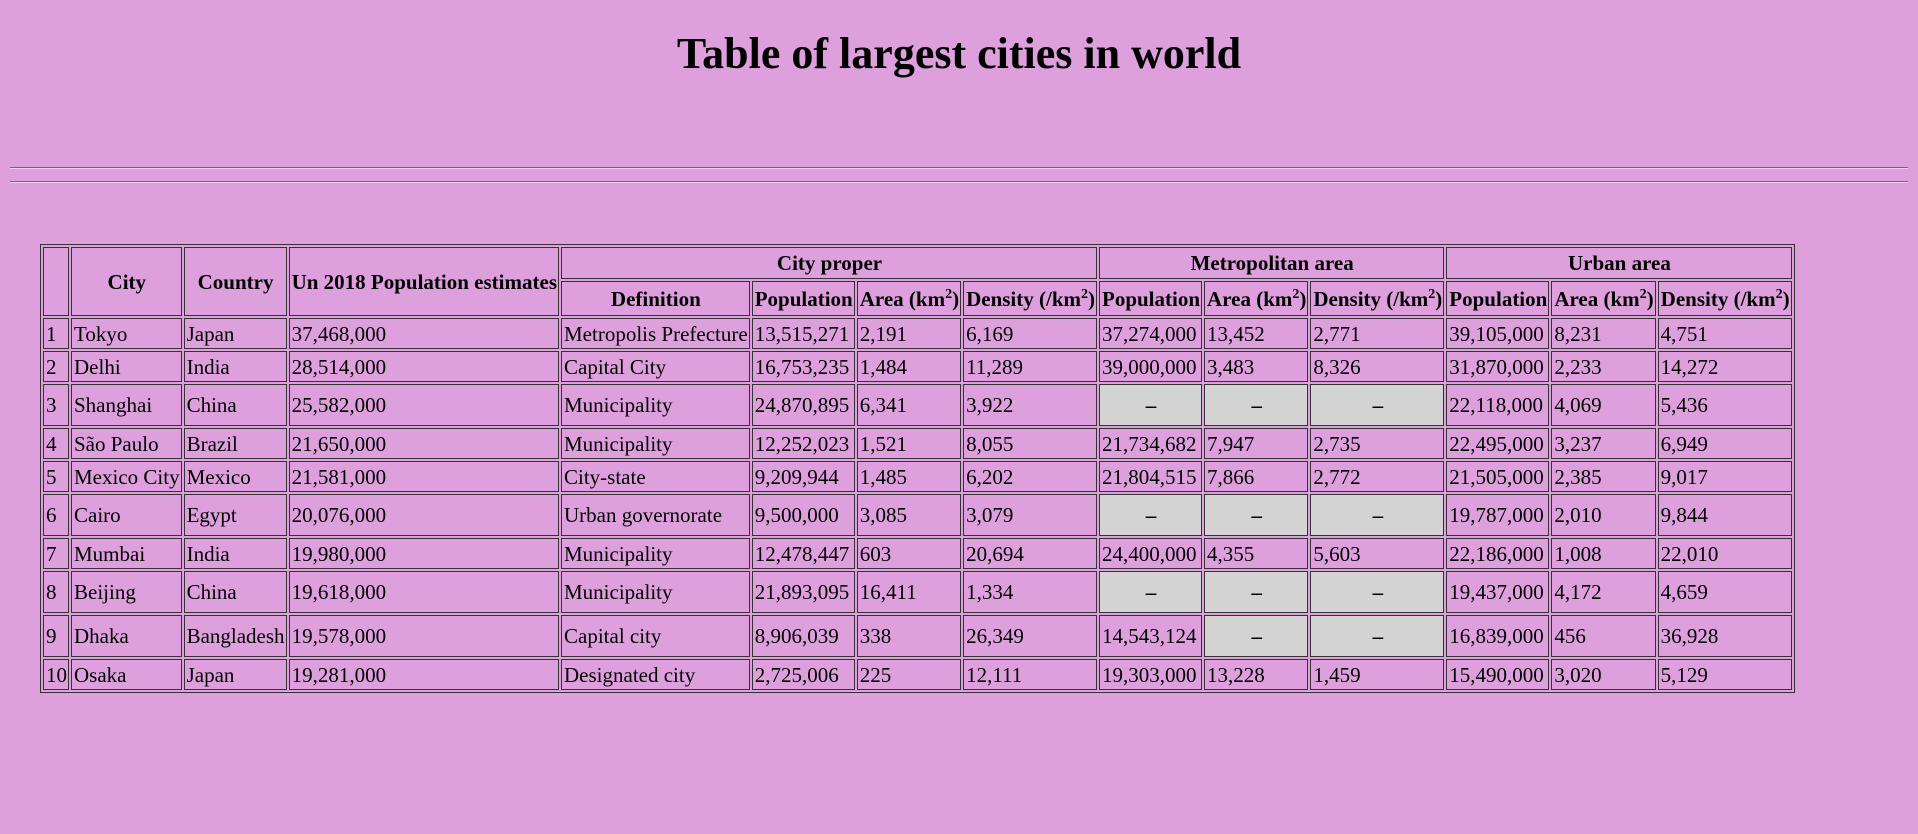  I want to click on cell-u-den: 36,928, so click(1724, 636).